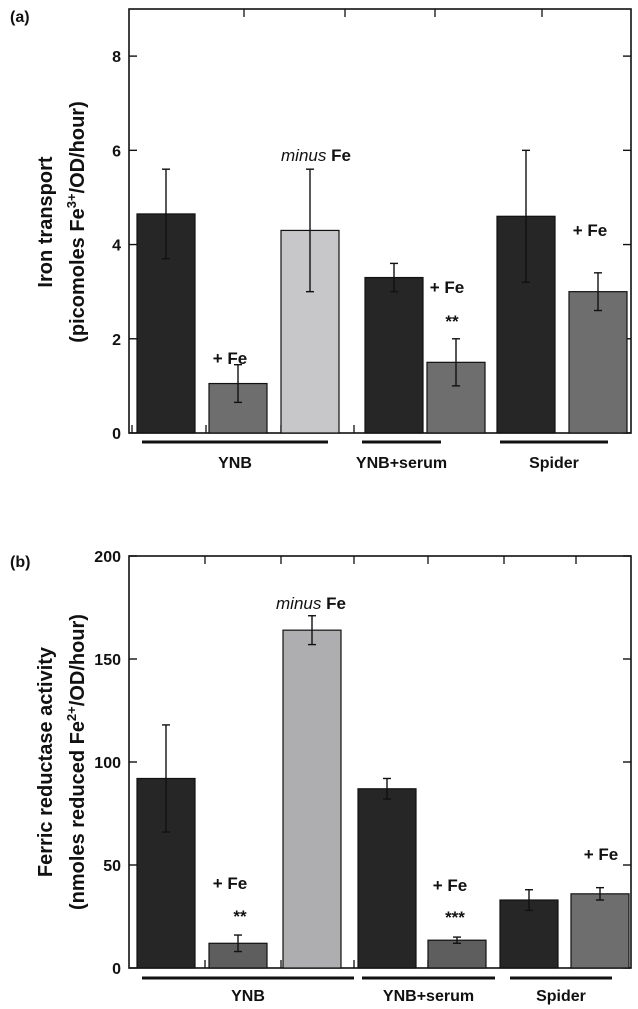  I want to click on y-units-pre: (nmoles reduced Fe, so click(78, 815).